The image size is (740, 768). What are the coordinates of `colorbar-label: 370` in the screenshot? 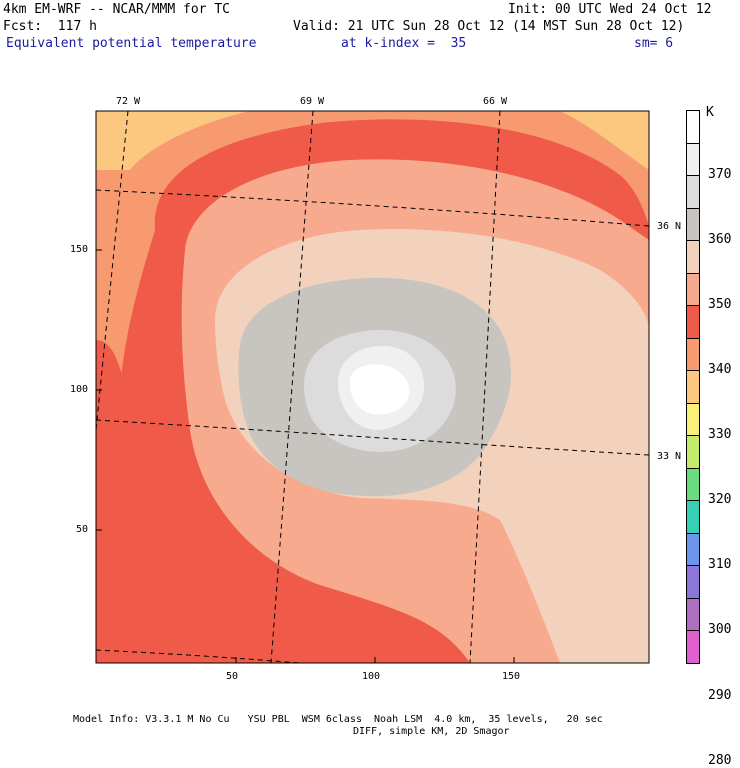 It's located at (720, 175).